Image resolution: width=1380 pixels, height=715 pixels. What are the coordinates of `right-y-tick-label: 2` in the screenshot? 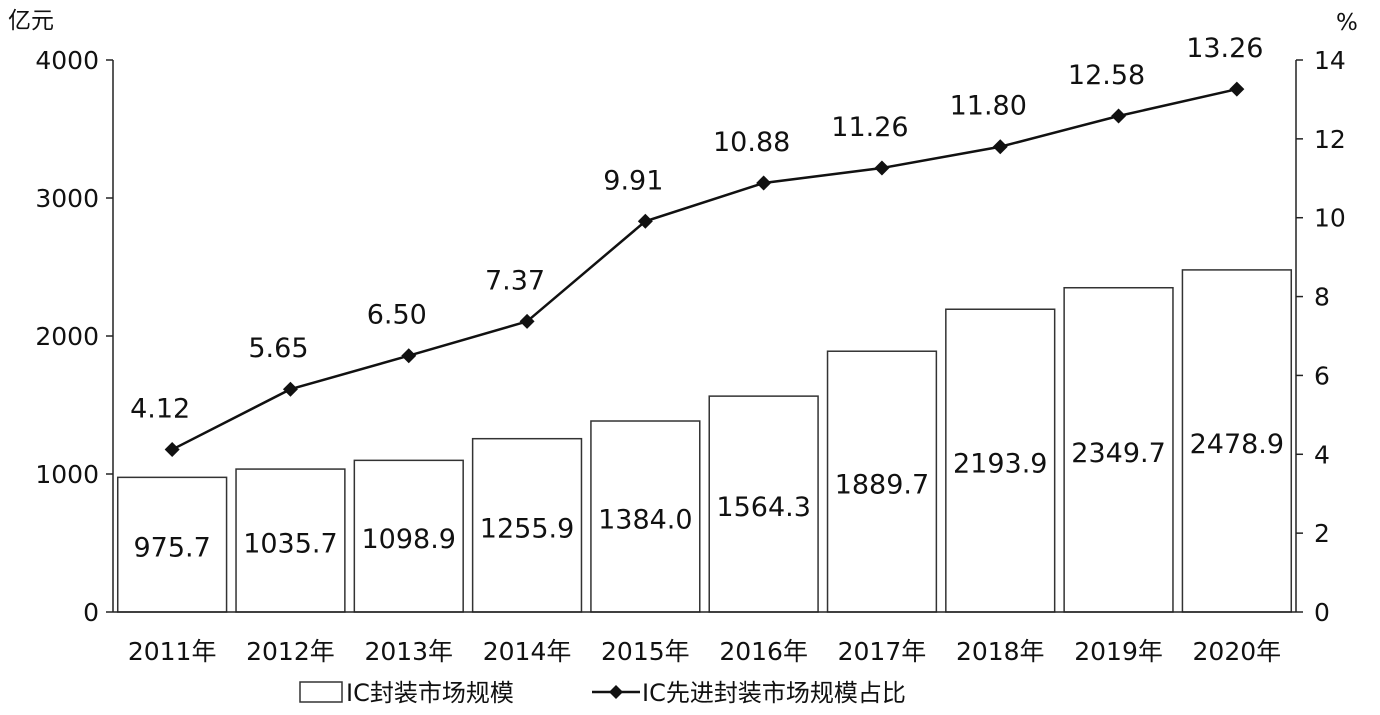 It's located at (1322, 533).